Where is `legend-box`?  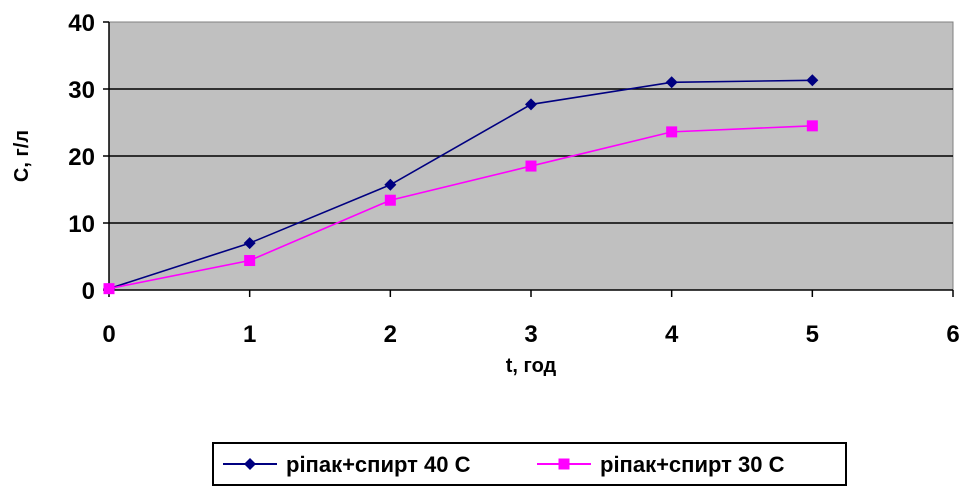
legend-box is located at coordinates (529, 464).